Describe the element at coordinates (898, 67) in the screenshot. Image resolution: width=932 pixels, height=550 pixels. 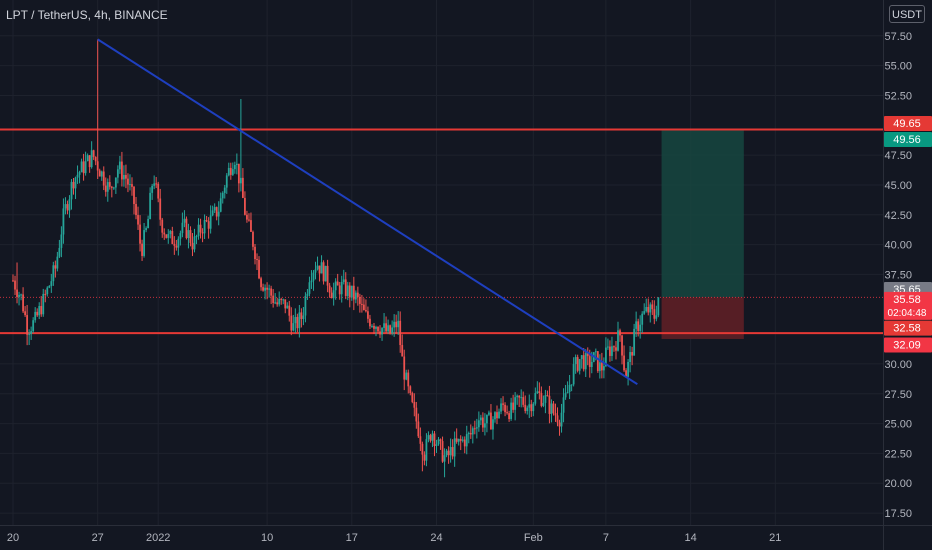
I see `price-tick-label: 55.00` at that location.